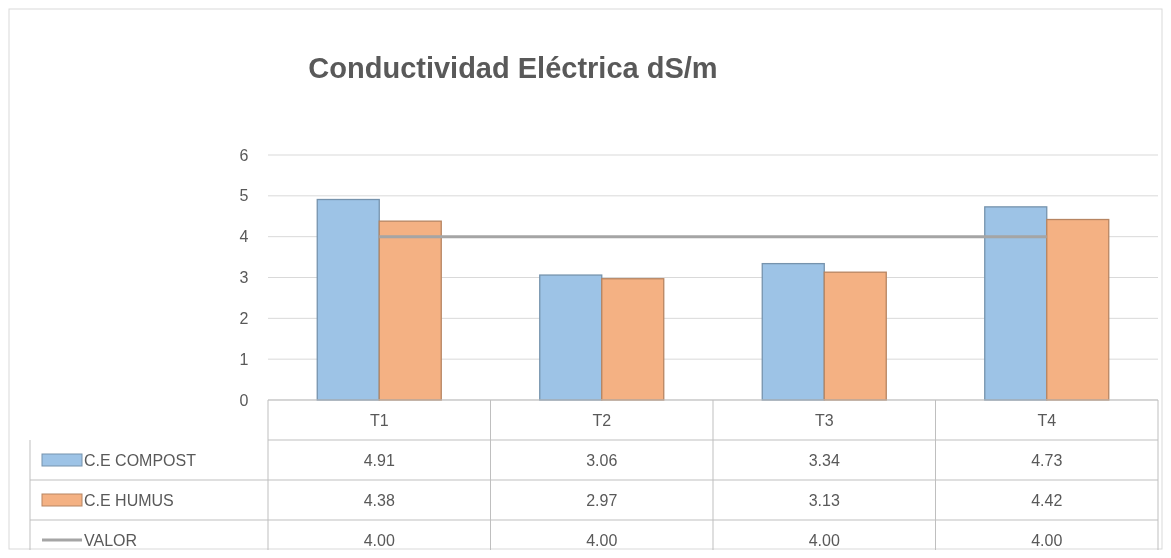 This screenshot has height=558, width=1171. Describe the element at coordinates (602, 420) in the screenshot. I see `x-tick-label: T2` at that location.